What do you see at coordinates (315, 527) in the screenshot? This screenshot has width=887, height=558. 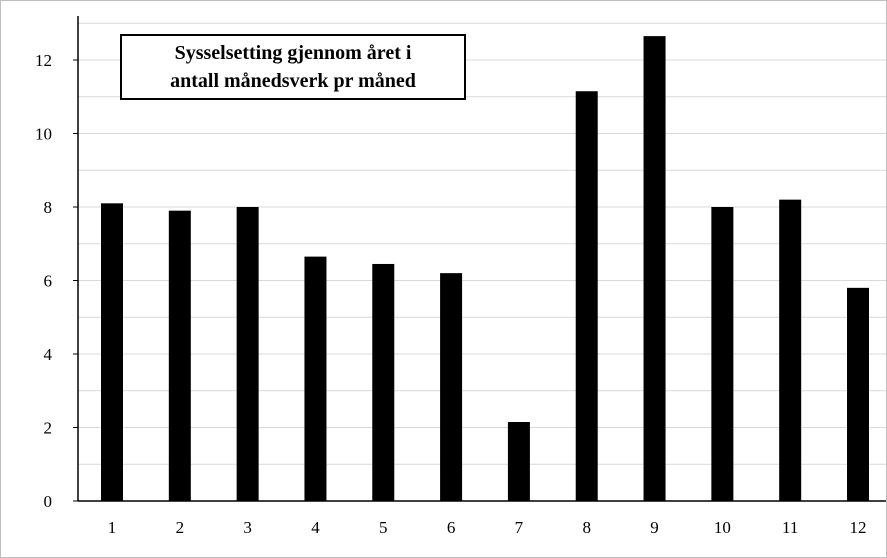 I see `x-tick-label: 4` at bounding box center [315, 527].